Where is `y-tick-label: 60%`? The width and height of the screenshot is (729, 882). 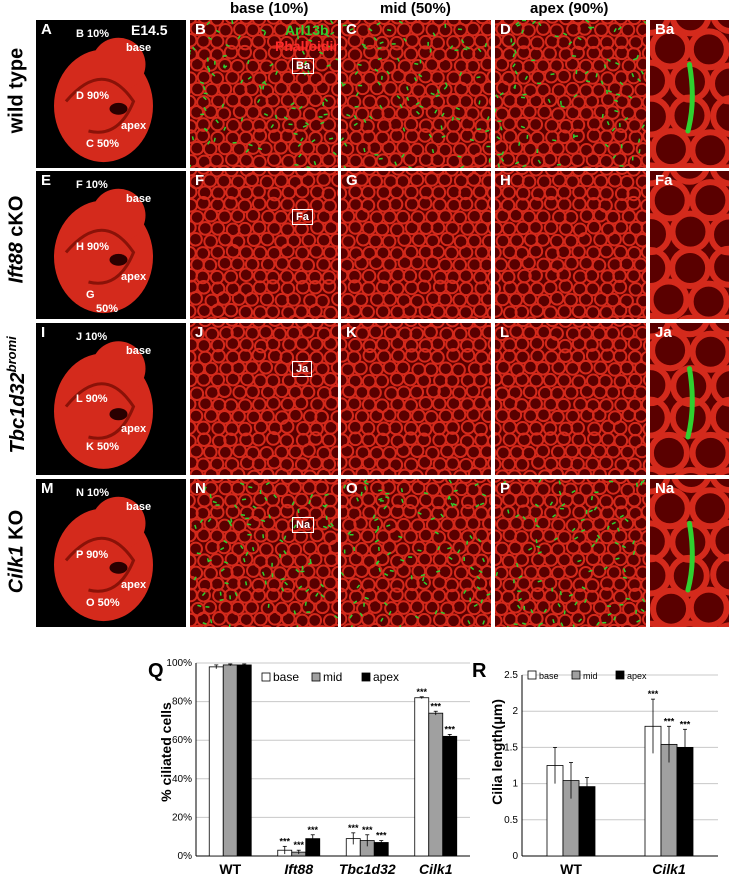
y-tick-label: 60% is located at coordinates (182, 740).